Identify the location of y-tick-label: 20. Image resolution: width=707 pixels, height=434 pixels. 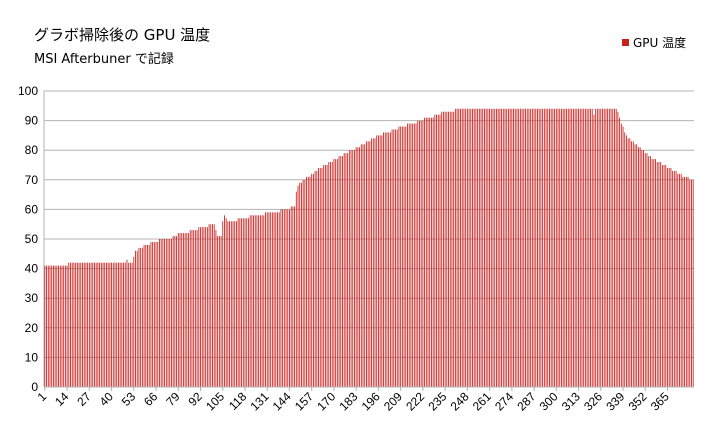
(32, 328).